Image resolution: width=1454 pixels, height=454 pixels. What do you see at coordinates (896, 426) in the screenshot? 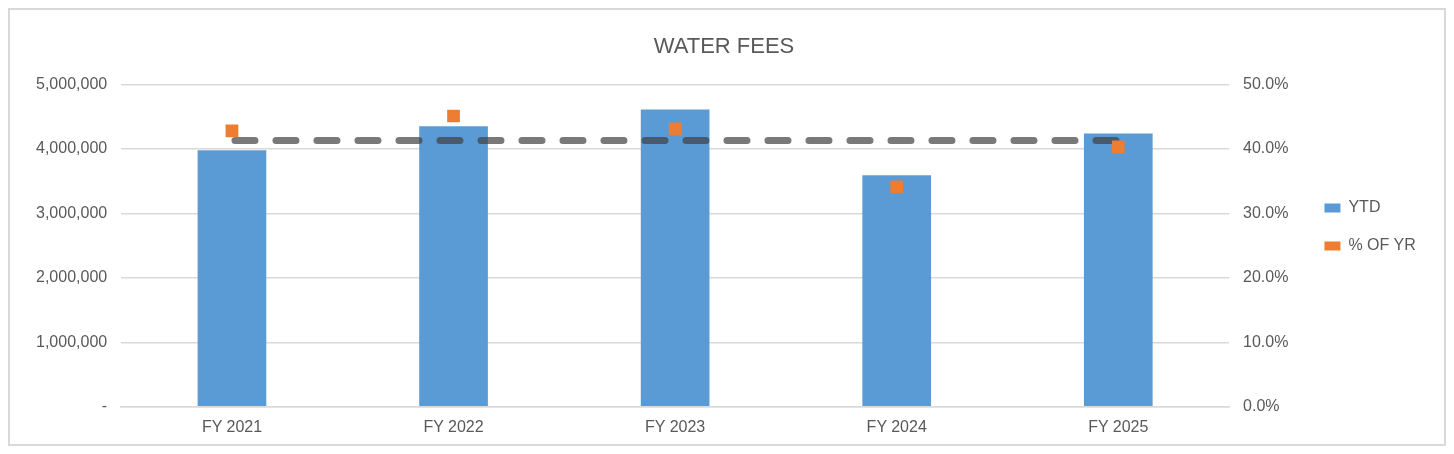
I see `x-tick-label: FY 2024` at bounding box center [896, 426].